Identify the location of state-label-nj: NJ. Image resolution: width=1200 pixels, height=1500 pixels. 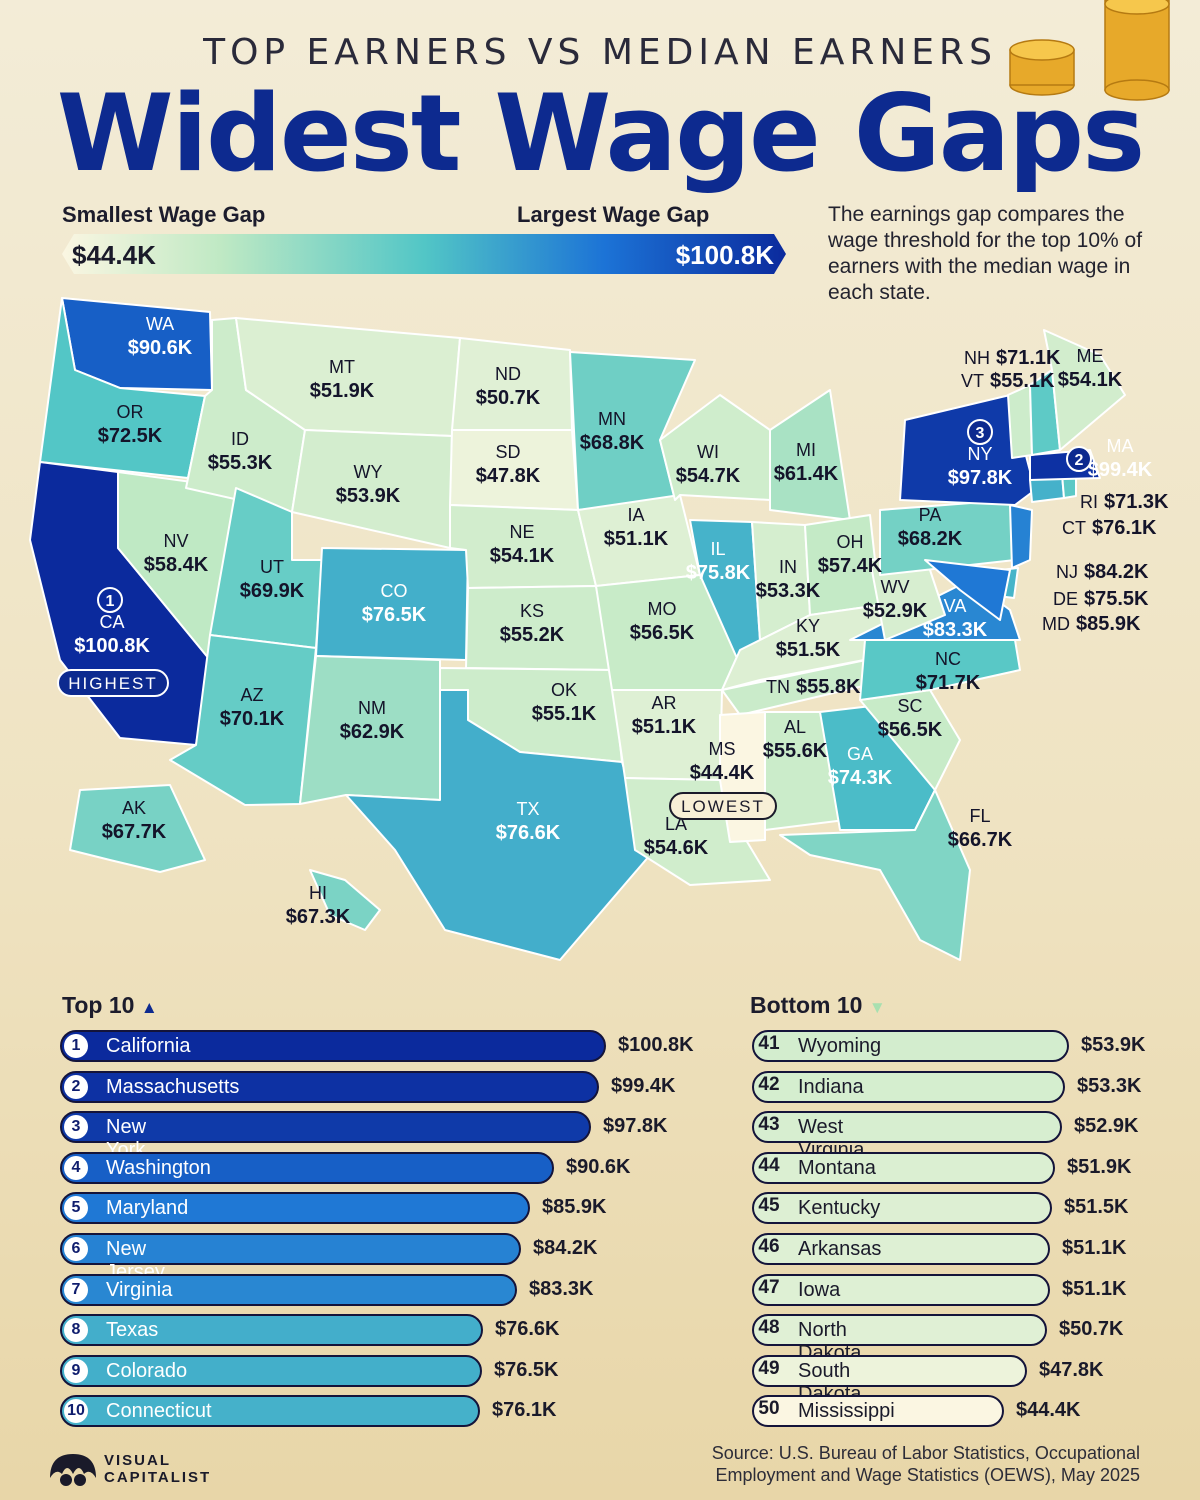
(1067, 572).